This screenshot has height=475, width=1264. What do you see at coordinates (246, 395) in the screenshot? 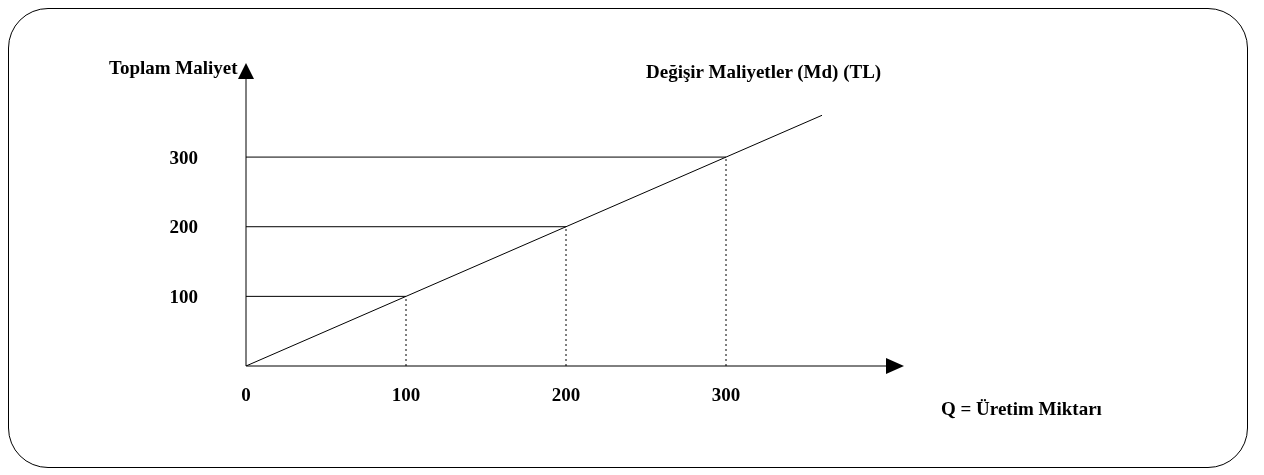
I see `x-tick-label: 0` at bounding box center [246, 395].